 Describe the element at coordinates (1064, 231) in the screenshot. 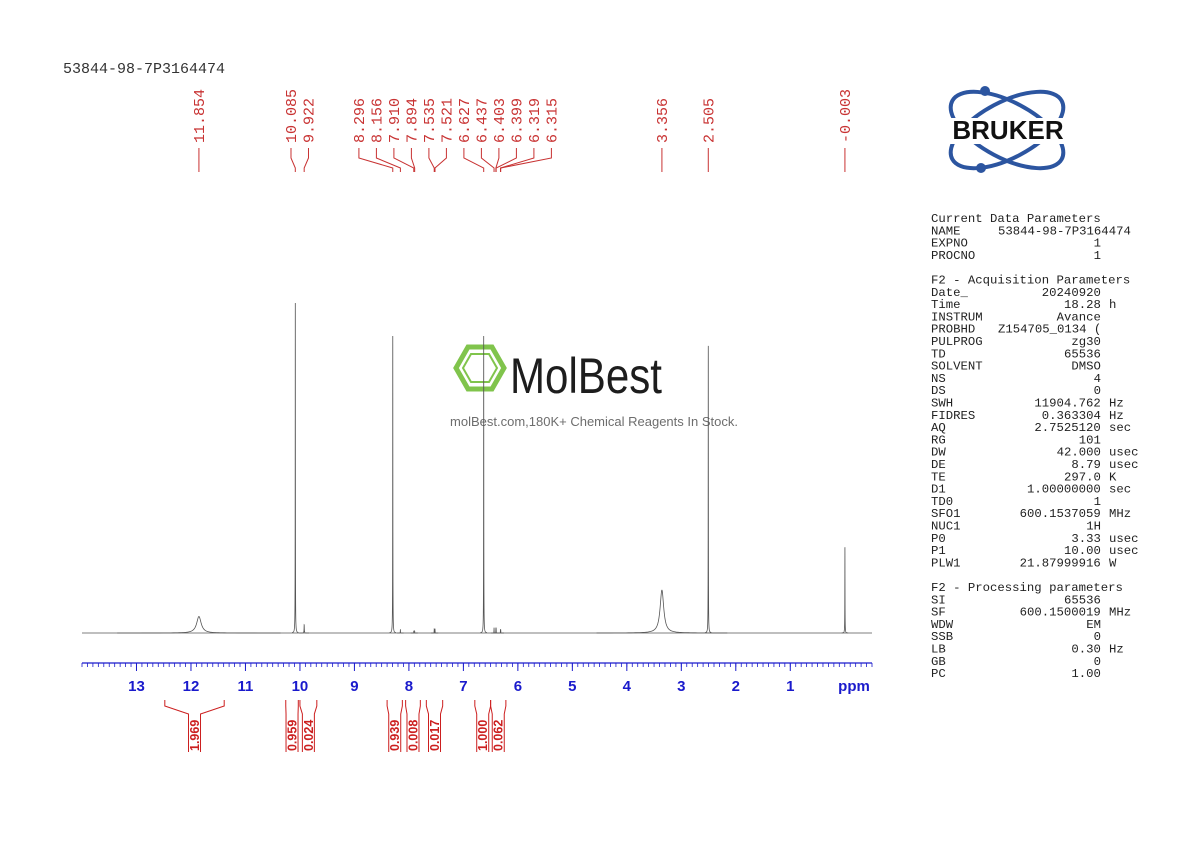

I see `param-value: 53844-98-7P3164474` at that location.